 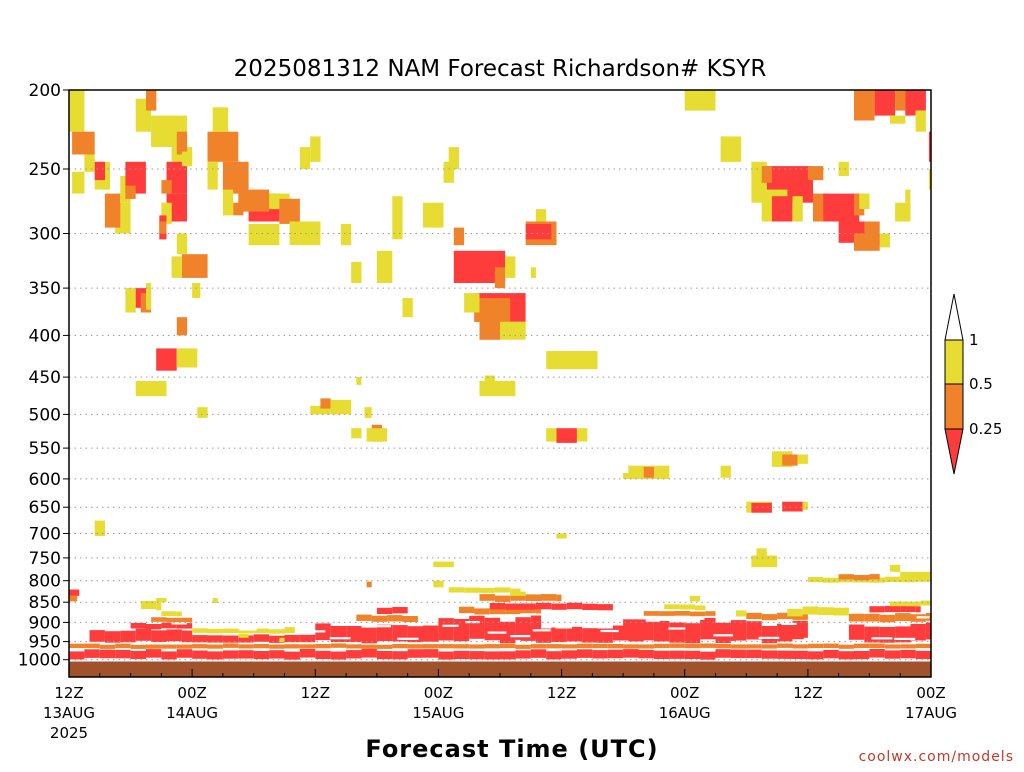 I want to click on x-axis-label: Forecast Time (UTC), so click(x=511, y=749).